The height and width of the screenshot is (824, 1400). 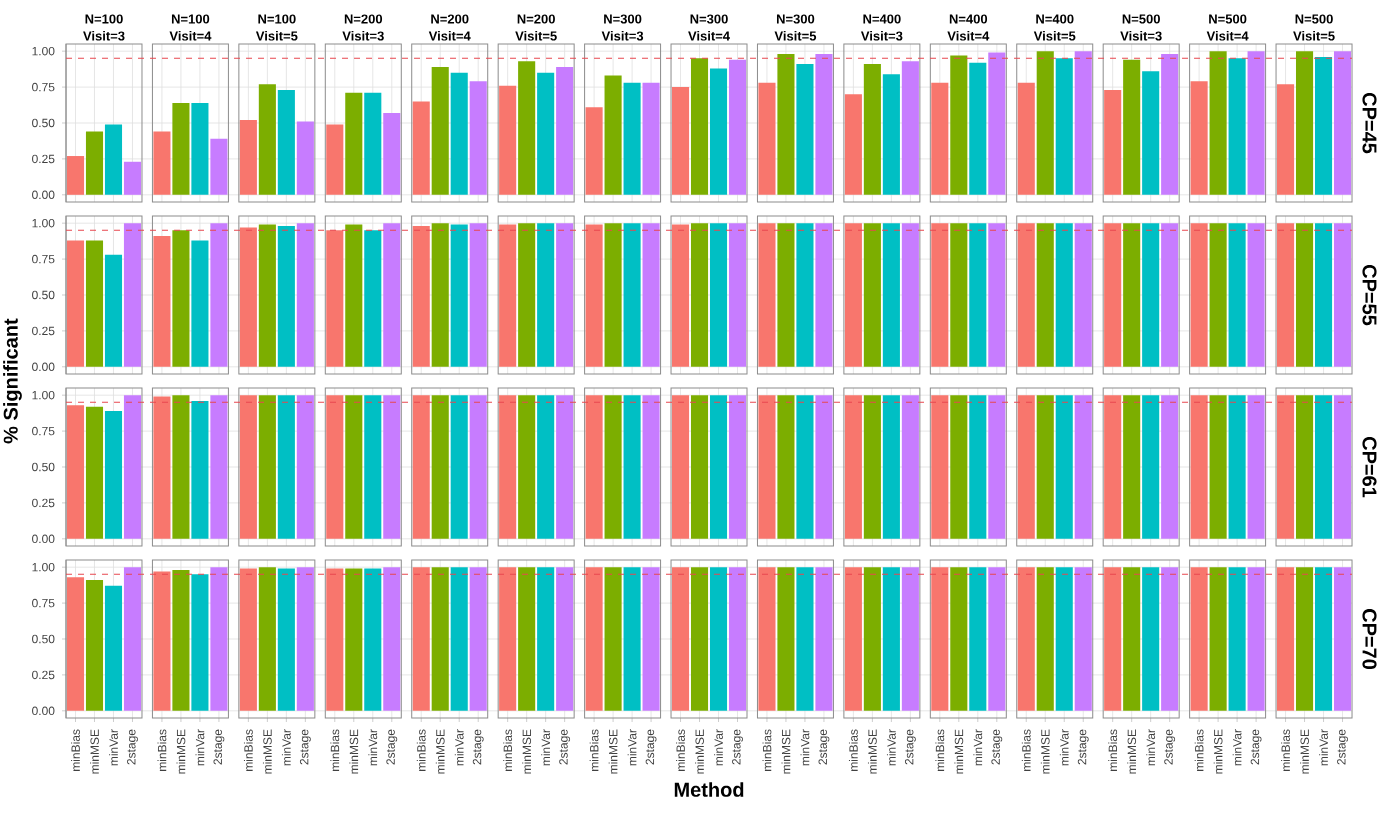 I want to click on y-axis-title: % Significant, so click(x=12, y=381).